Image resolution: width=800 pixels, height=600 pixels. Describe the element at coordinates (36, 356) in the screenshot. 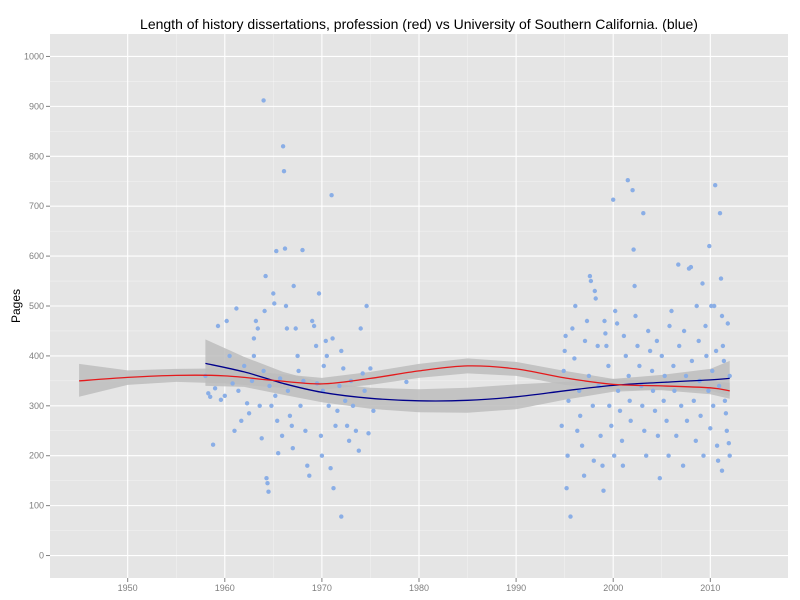

I see `y-tick-label: 400` at that location.